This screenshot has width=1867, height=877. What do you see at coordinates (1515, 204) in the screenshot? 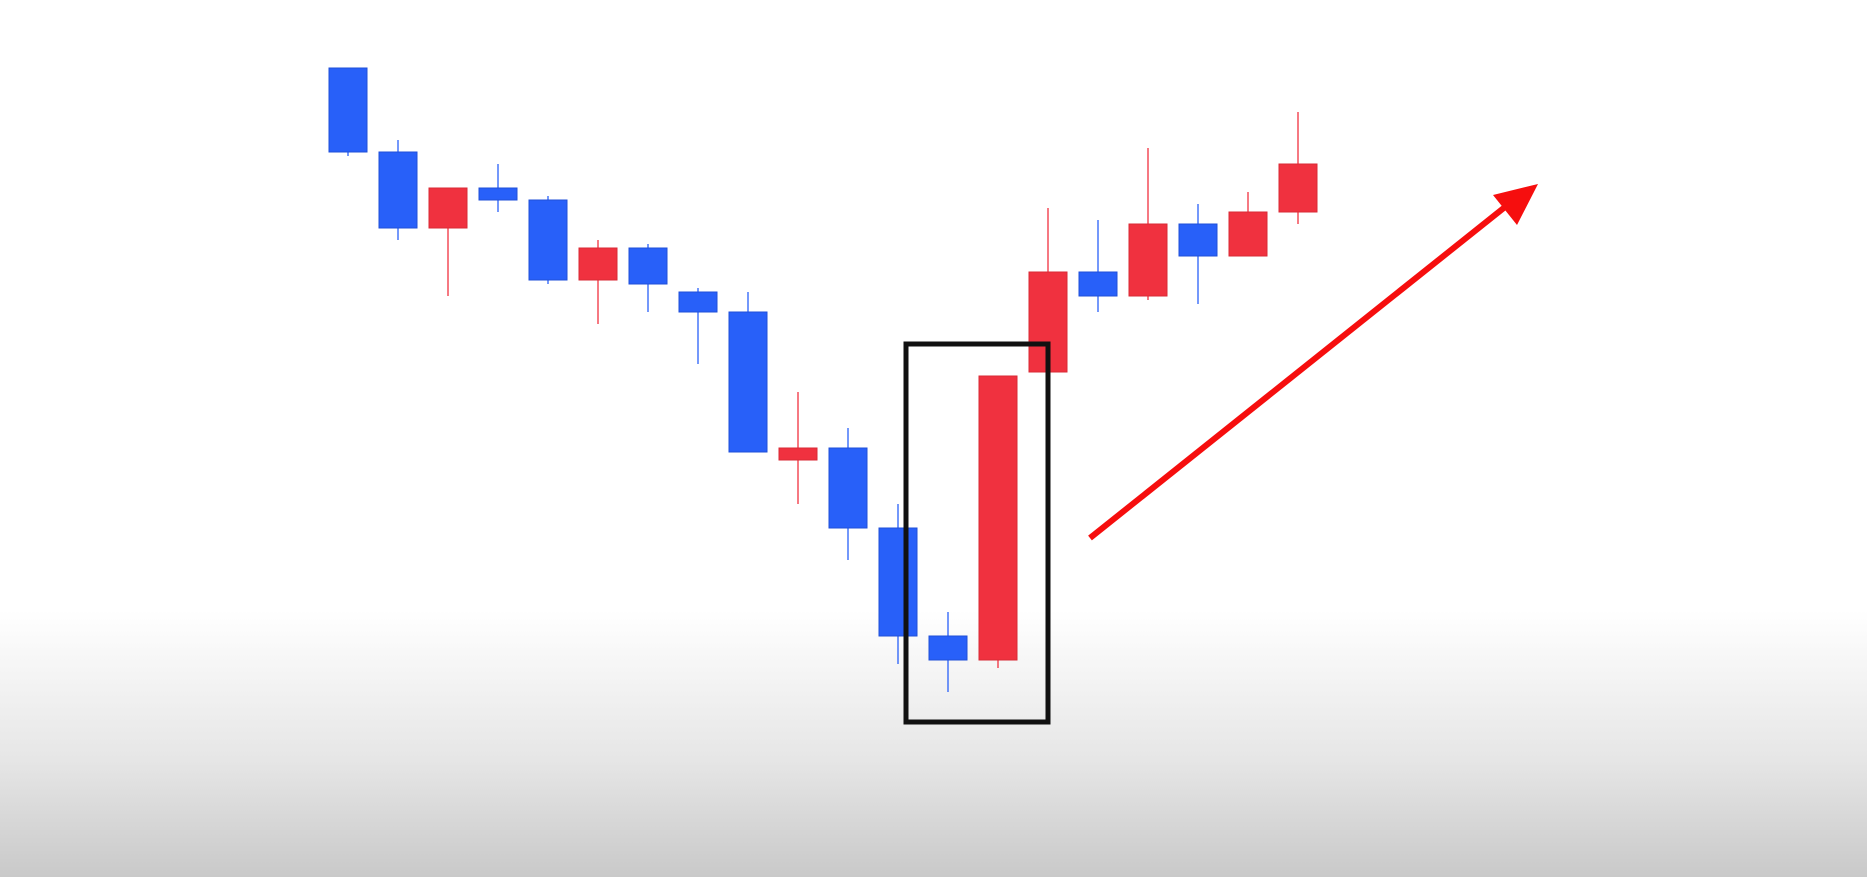
I see `trend-arrow-head` at bounding box center [1515, 204].